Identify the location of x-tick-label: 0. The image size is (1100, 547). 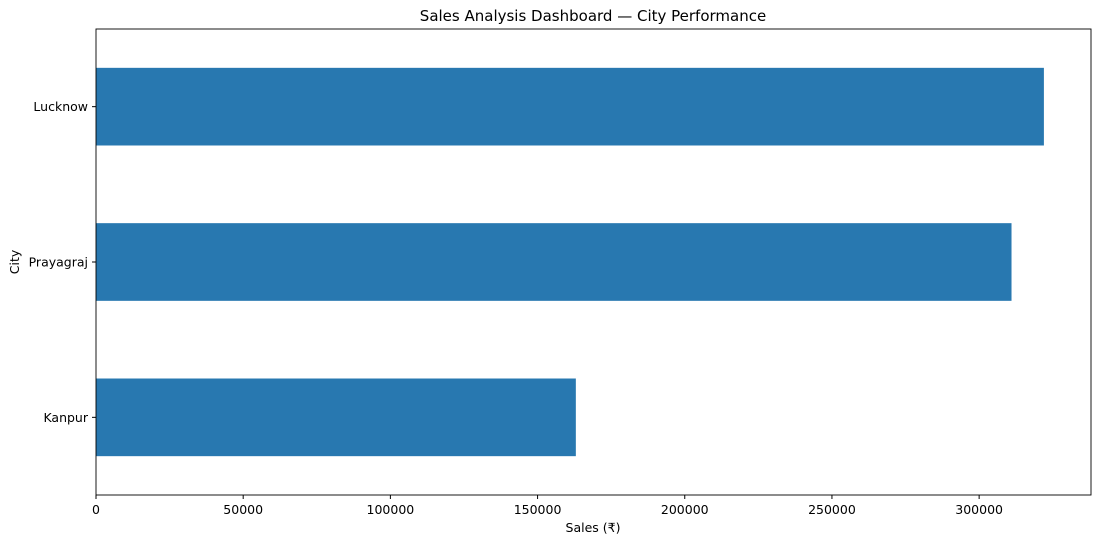
(96, 509).